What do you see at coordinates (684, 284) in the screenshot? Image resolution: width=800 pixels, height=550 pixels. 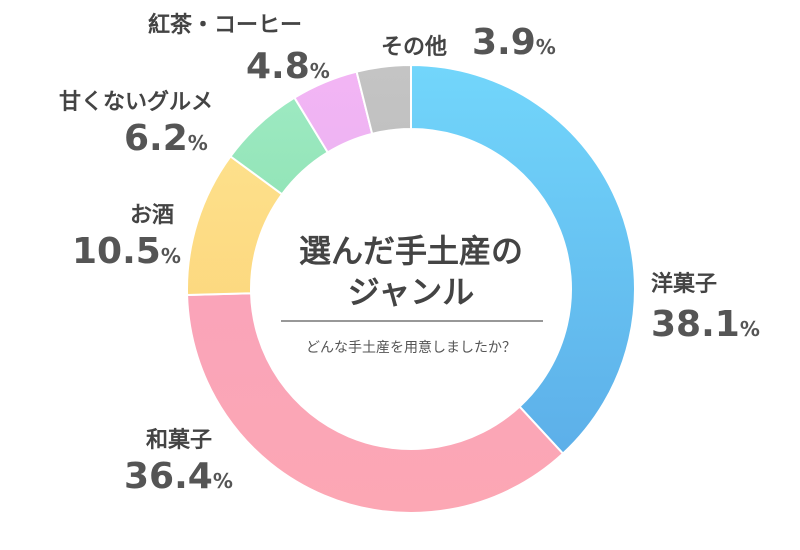 I see `label-youkashi: 洋菓子` at bounding box center [684, 284].